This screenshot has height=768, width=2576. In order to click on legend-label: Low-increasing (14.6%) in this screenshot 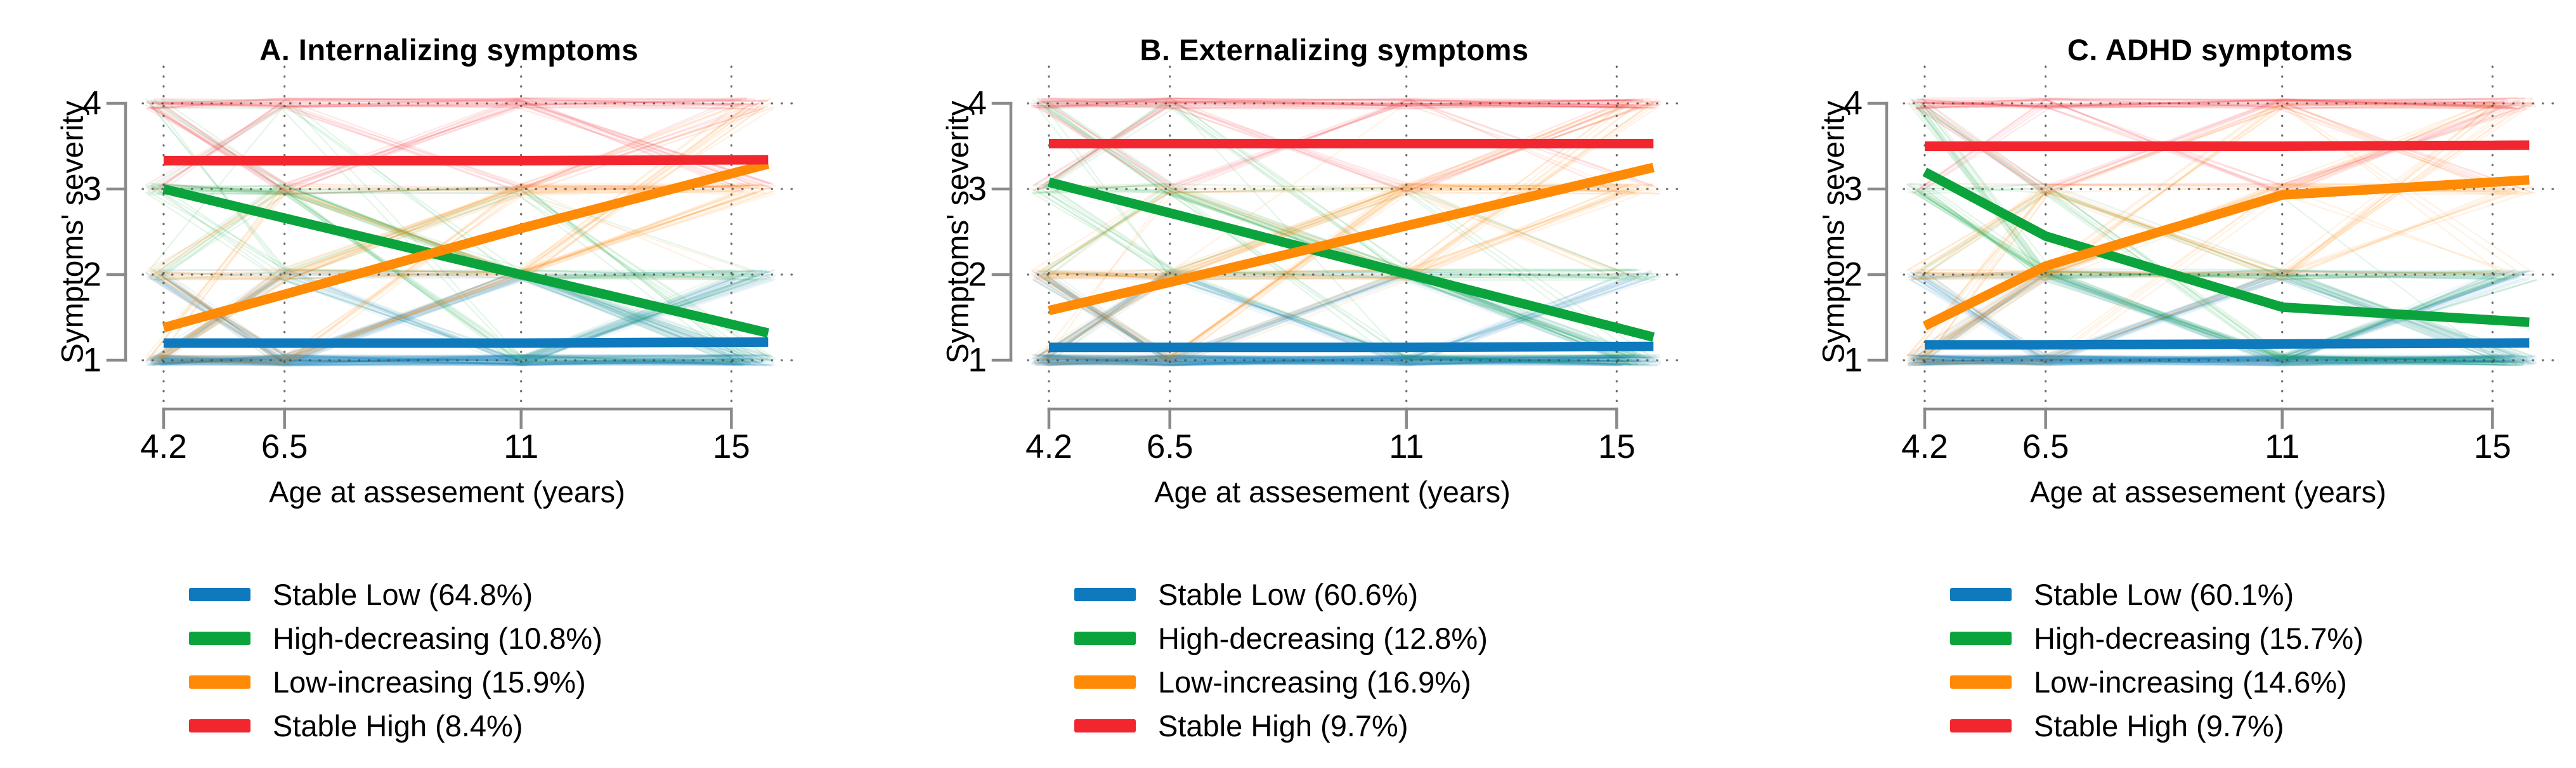, I will do `click(2190, 682)`.